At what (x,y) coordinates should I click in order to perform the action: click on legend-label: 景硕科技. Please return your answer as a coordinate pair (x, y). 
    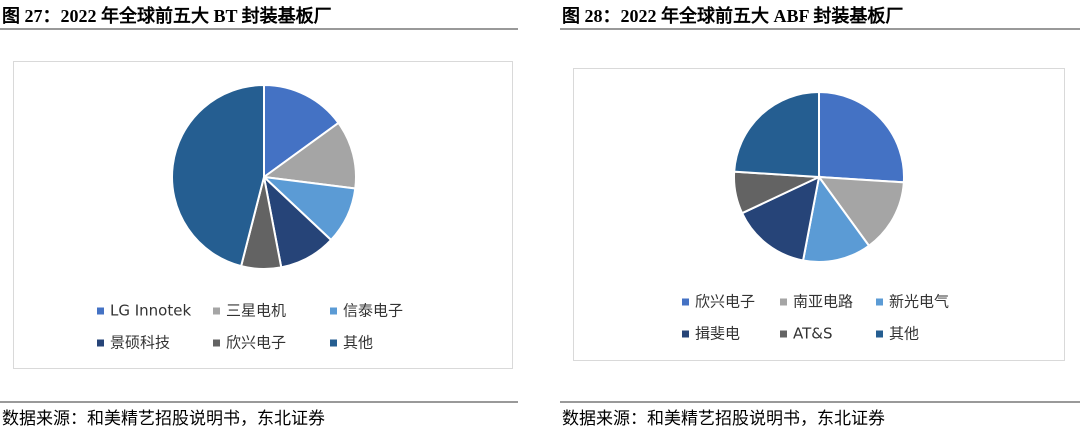
    Looking at the image, I should click on (140, 343).